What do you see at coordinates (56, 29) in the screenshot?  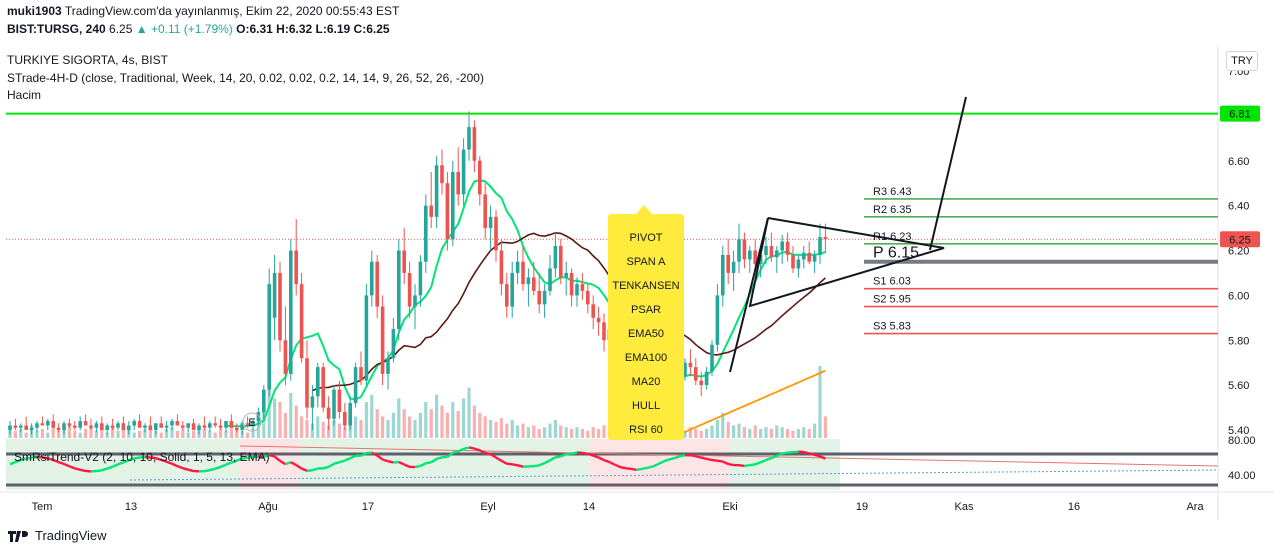 I see `symbol-name: BIST:TURSG, 240` at bounding box center [56, 29].